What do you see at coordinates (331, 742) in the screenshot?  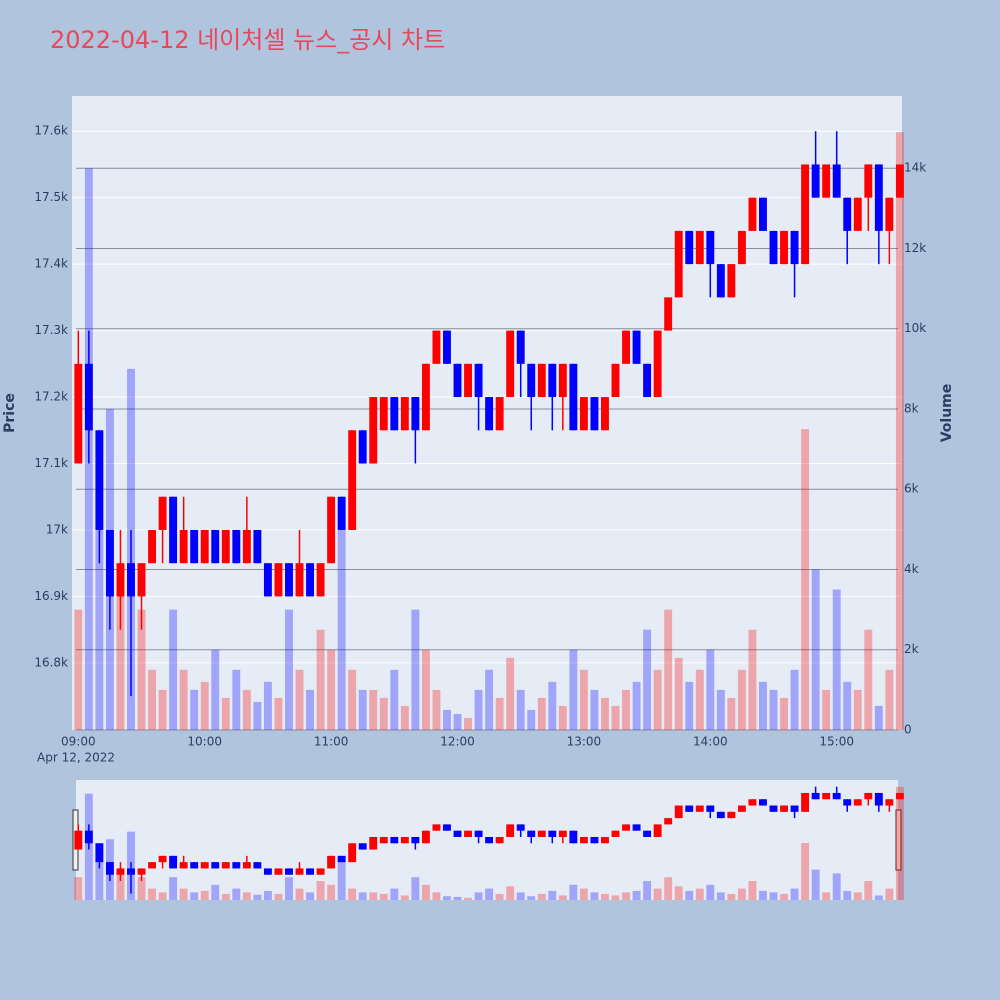 I see `x-tick-label: 11:00` at bounding box center [331, 742].